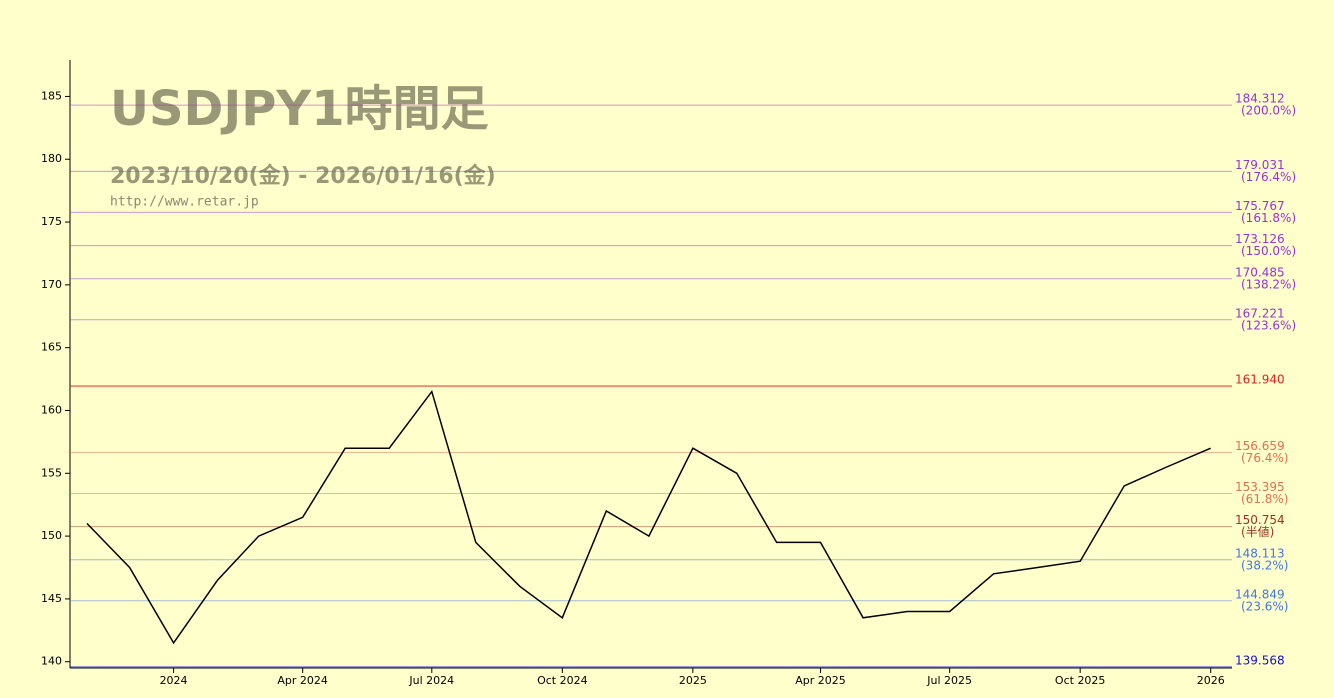 Image resolution: width=1334 pixels, height=698 pixels. What do you see at coordinates (1268, 218) in the screenshot?
I see `level-note: (161.8%)` at bounding box center [1268, 218].